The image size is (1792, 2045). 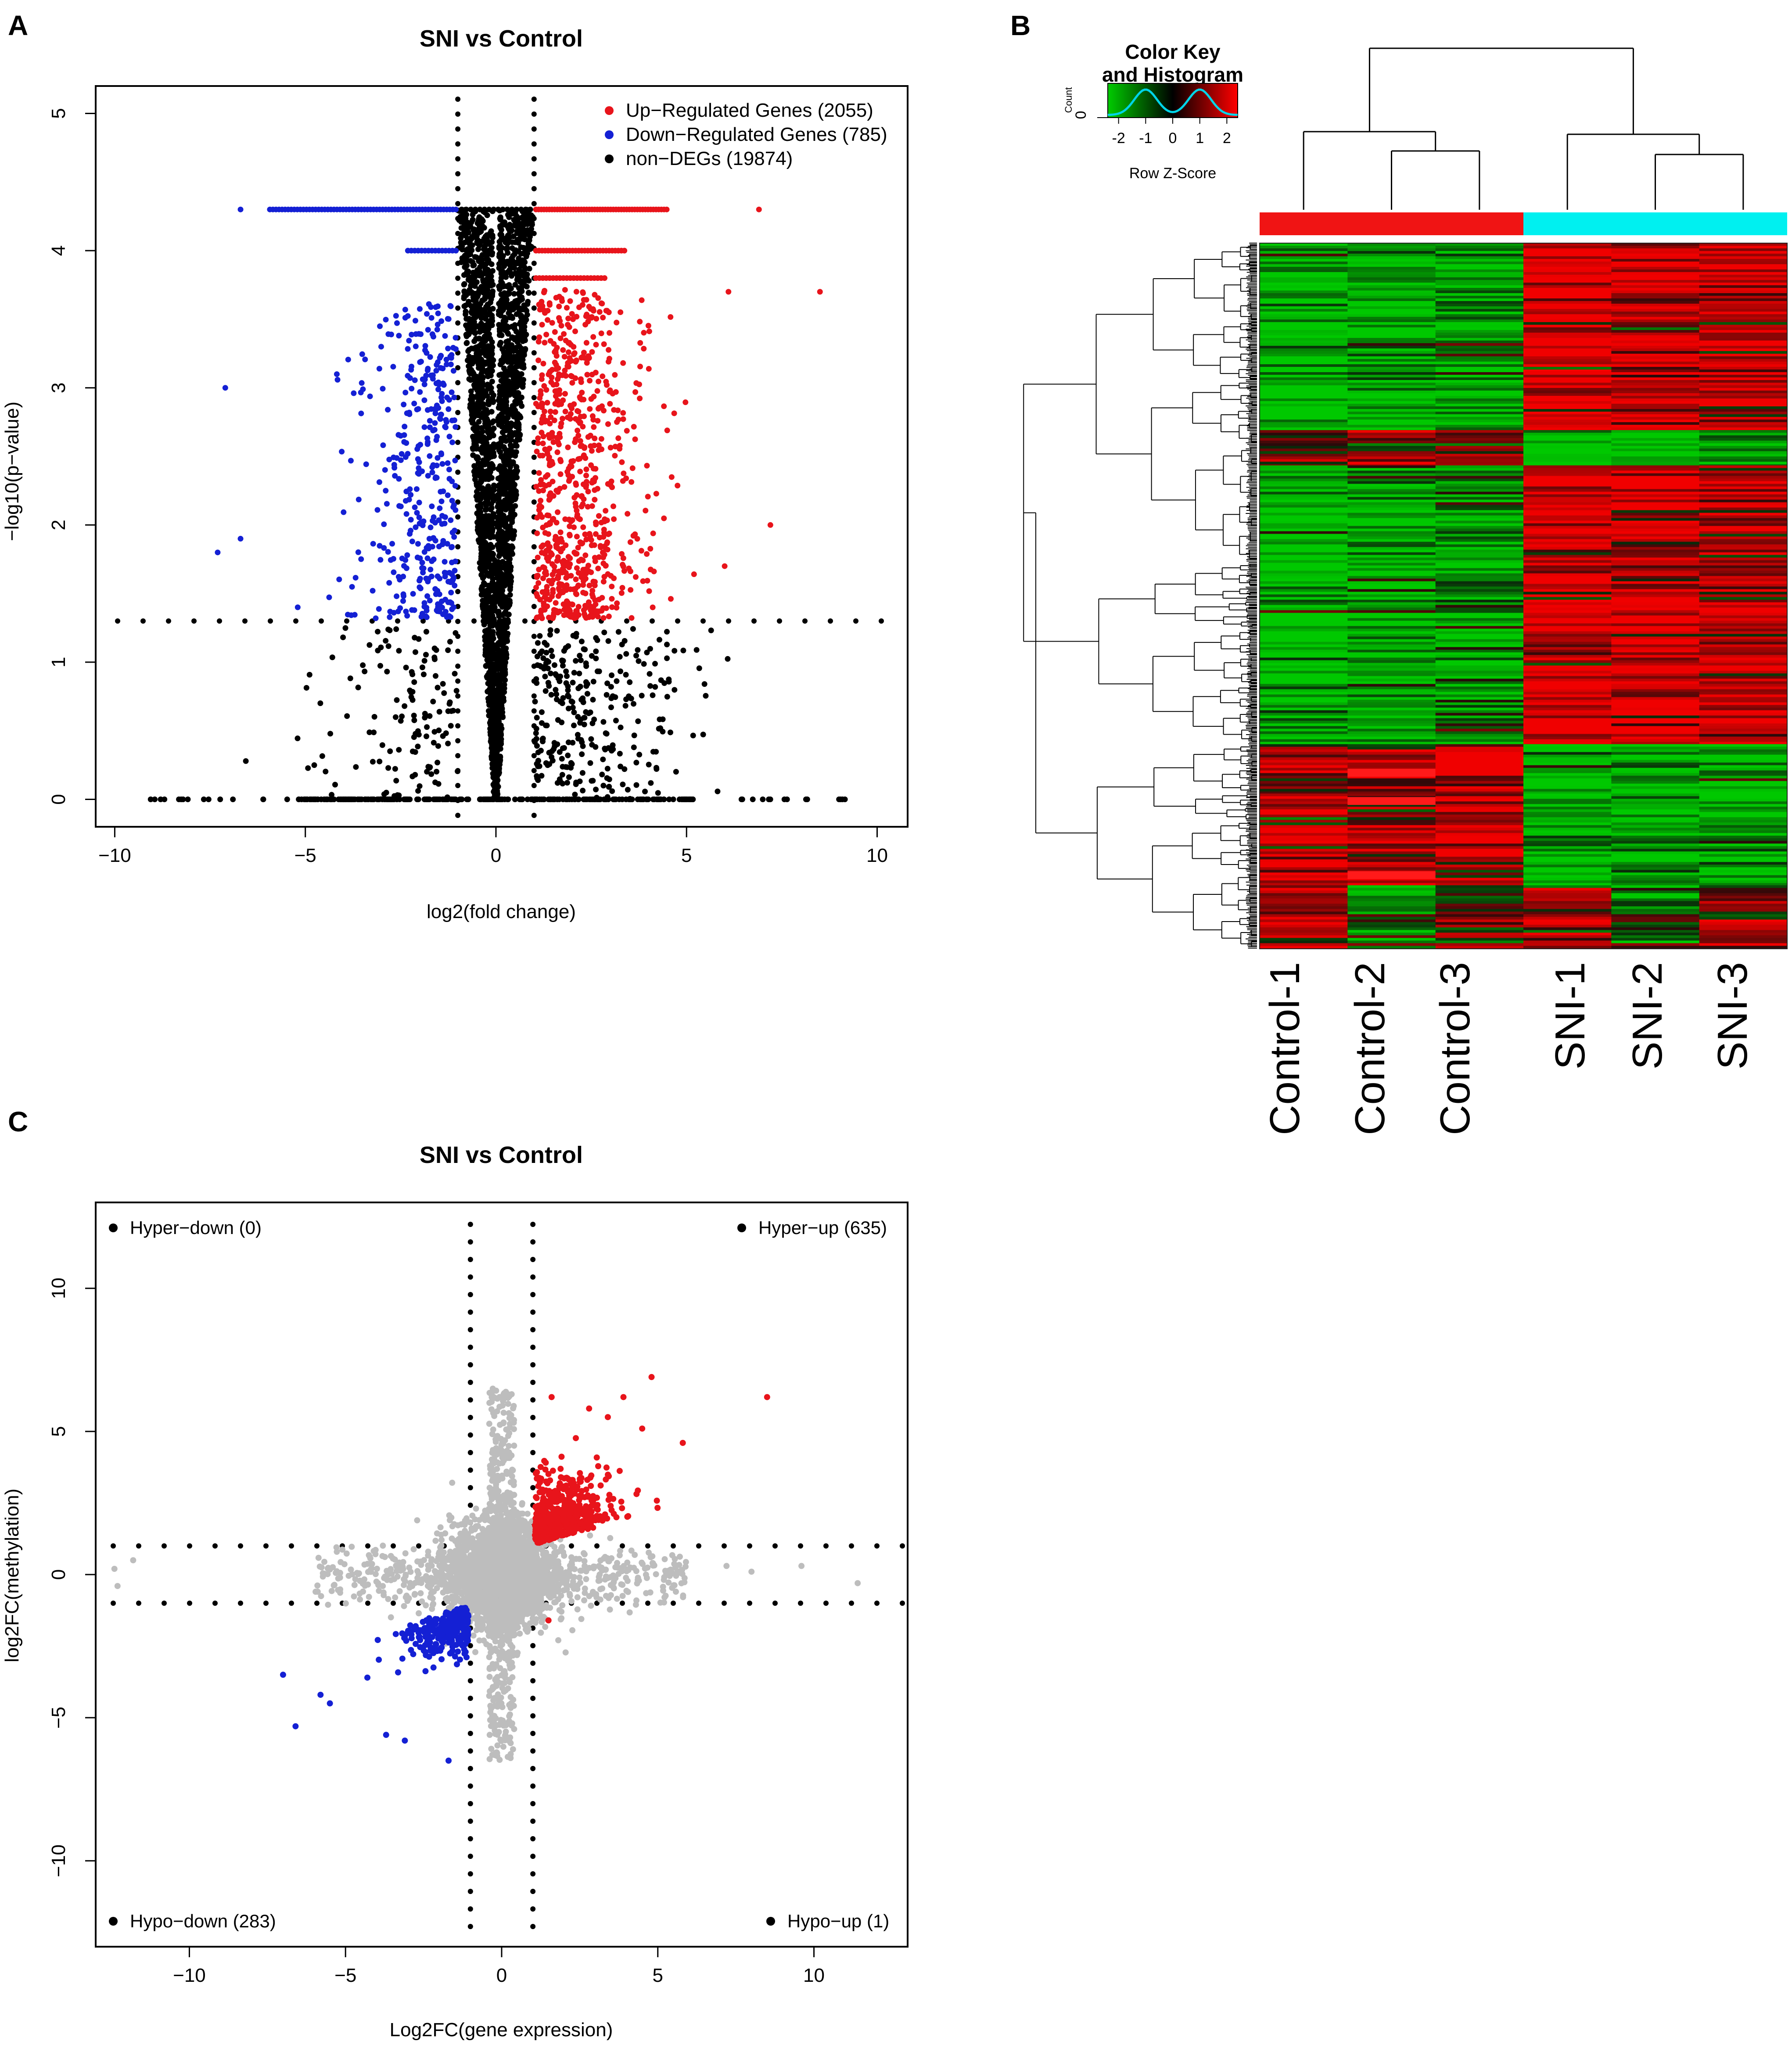 I want to click on color-key-tick-label: 1, so click(x=1200, y=138).